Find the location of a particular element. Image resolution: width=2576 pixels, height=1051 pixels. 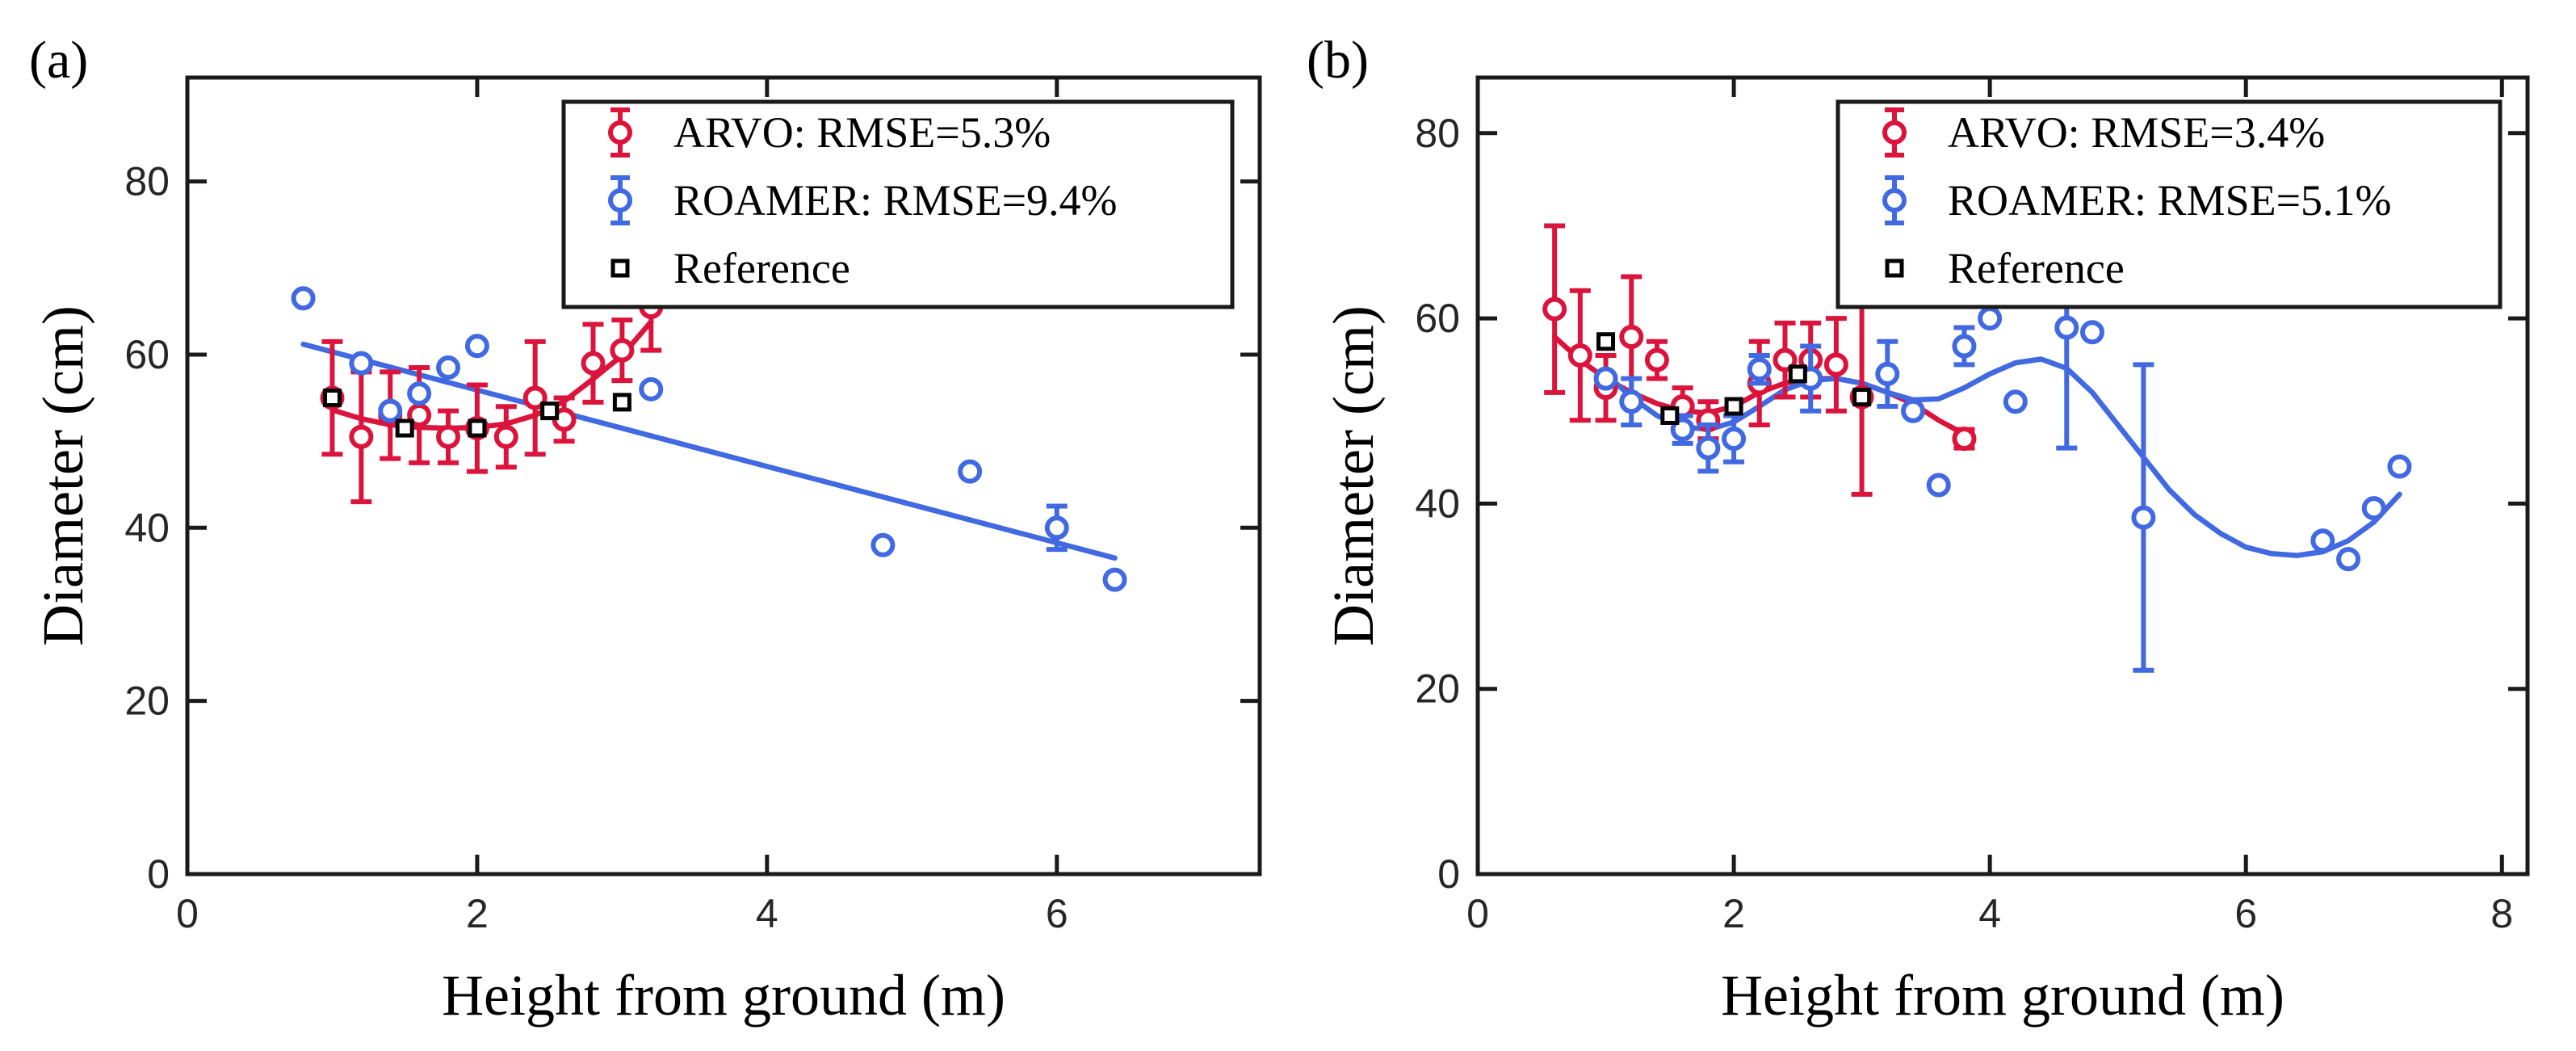

legend-label: ROAMER: RMSE=5.1% is located at coordinates (2170, 201).